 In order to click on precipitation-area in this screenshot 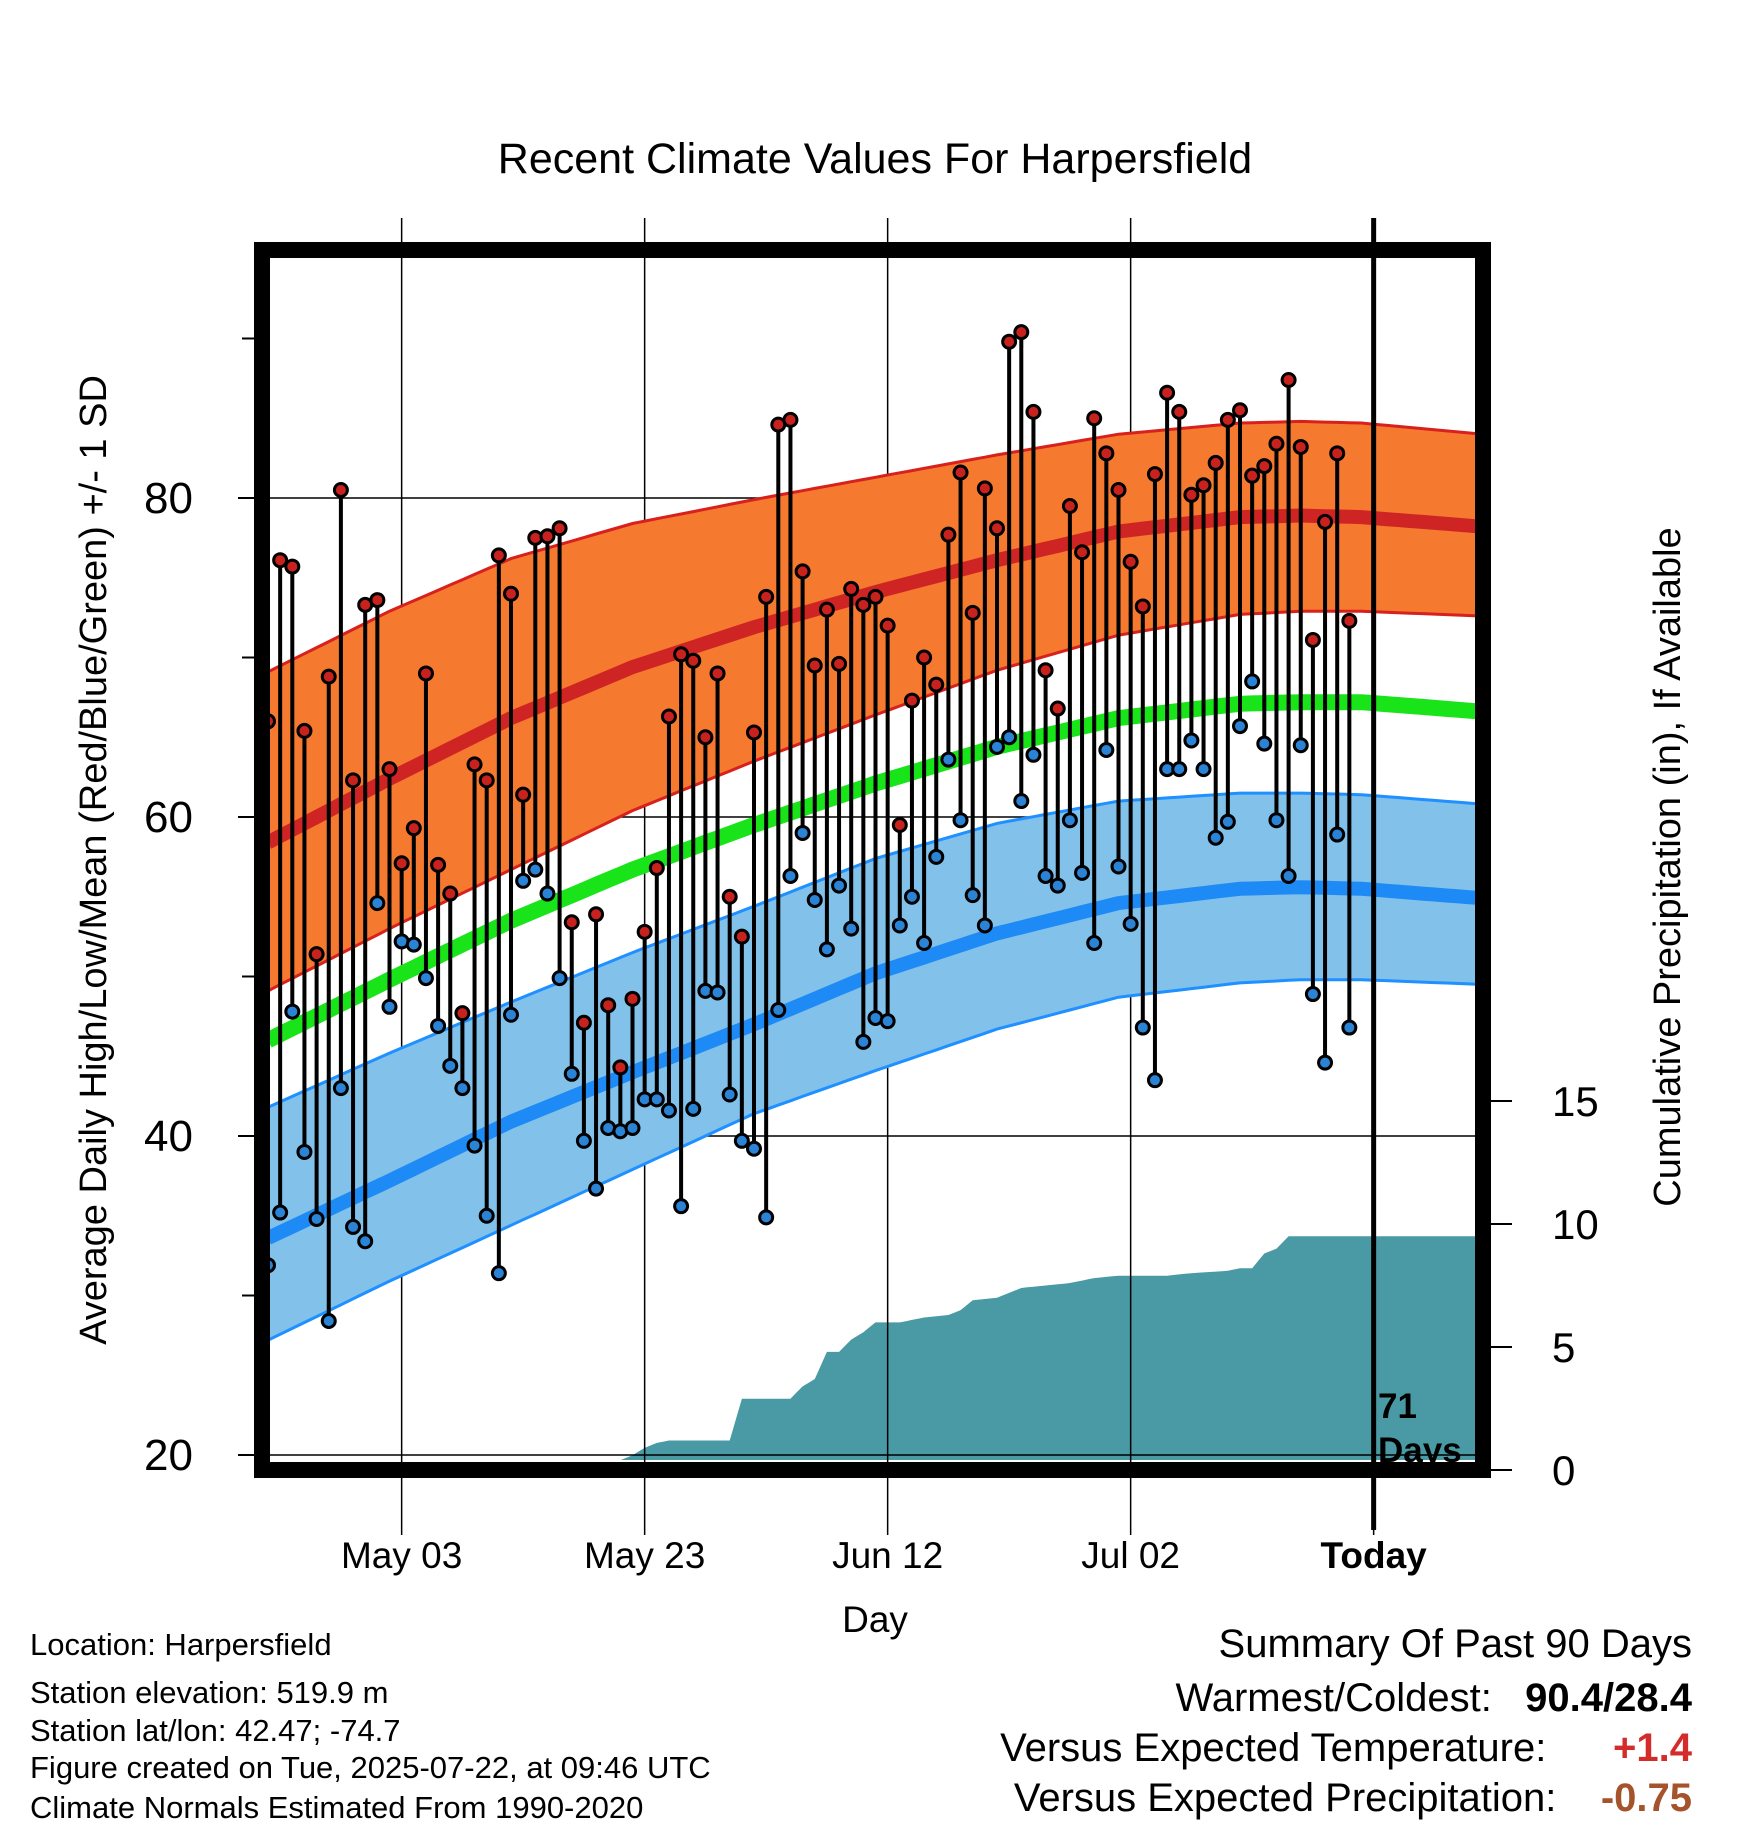, I will do `click(1051, 1348)`.